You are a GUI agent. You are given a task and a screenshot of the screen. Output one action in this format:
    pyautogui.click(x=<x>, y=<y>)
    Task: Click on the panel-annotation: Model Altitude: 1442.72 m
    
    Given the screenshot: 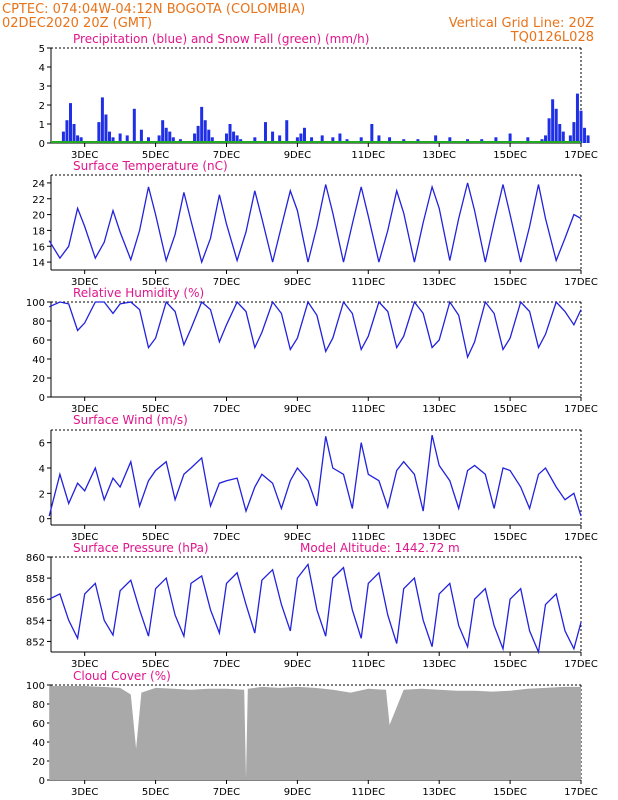 What is the action you would take?
    pyautogui.click(x=380, y=548)
    